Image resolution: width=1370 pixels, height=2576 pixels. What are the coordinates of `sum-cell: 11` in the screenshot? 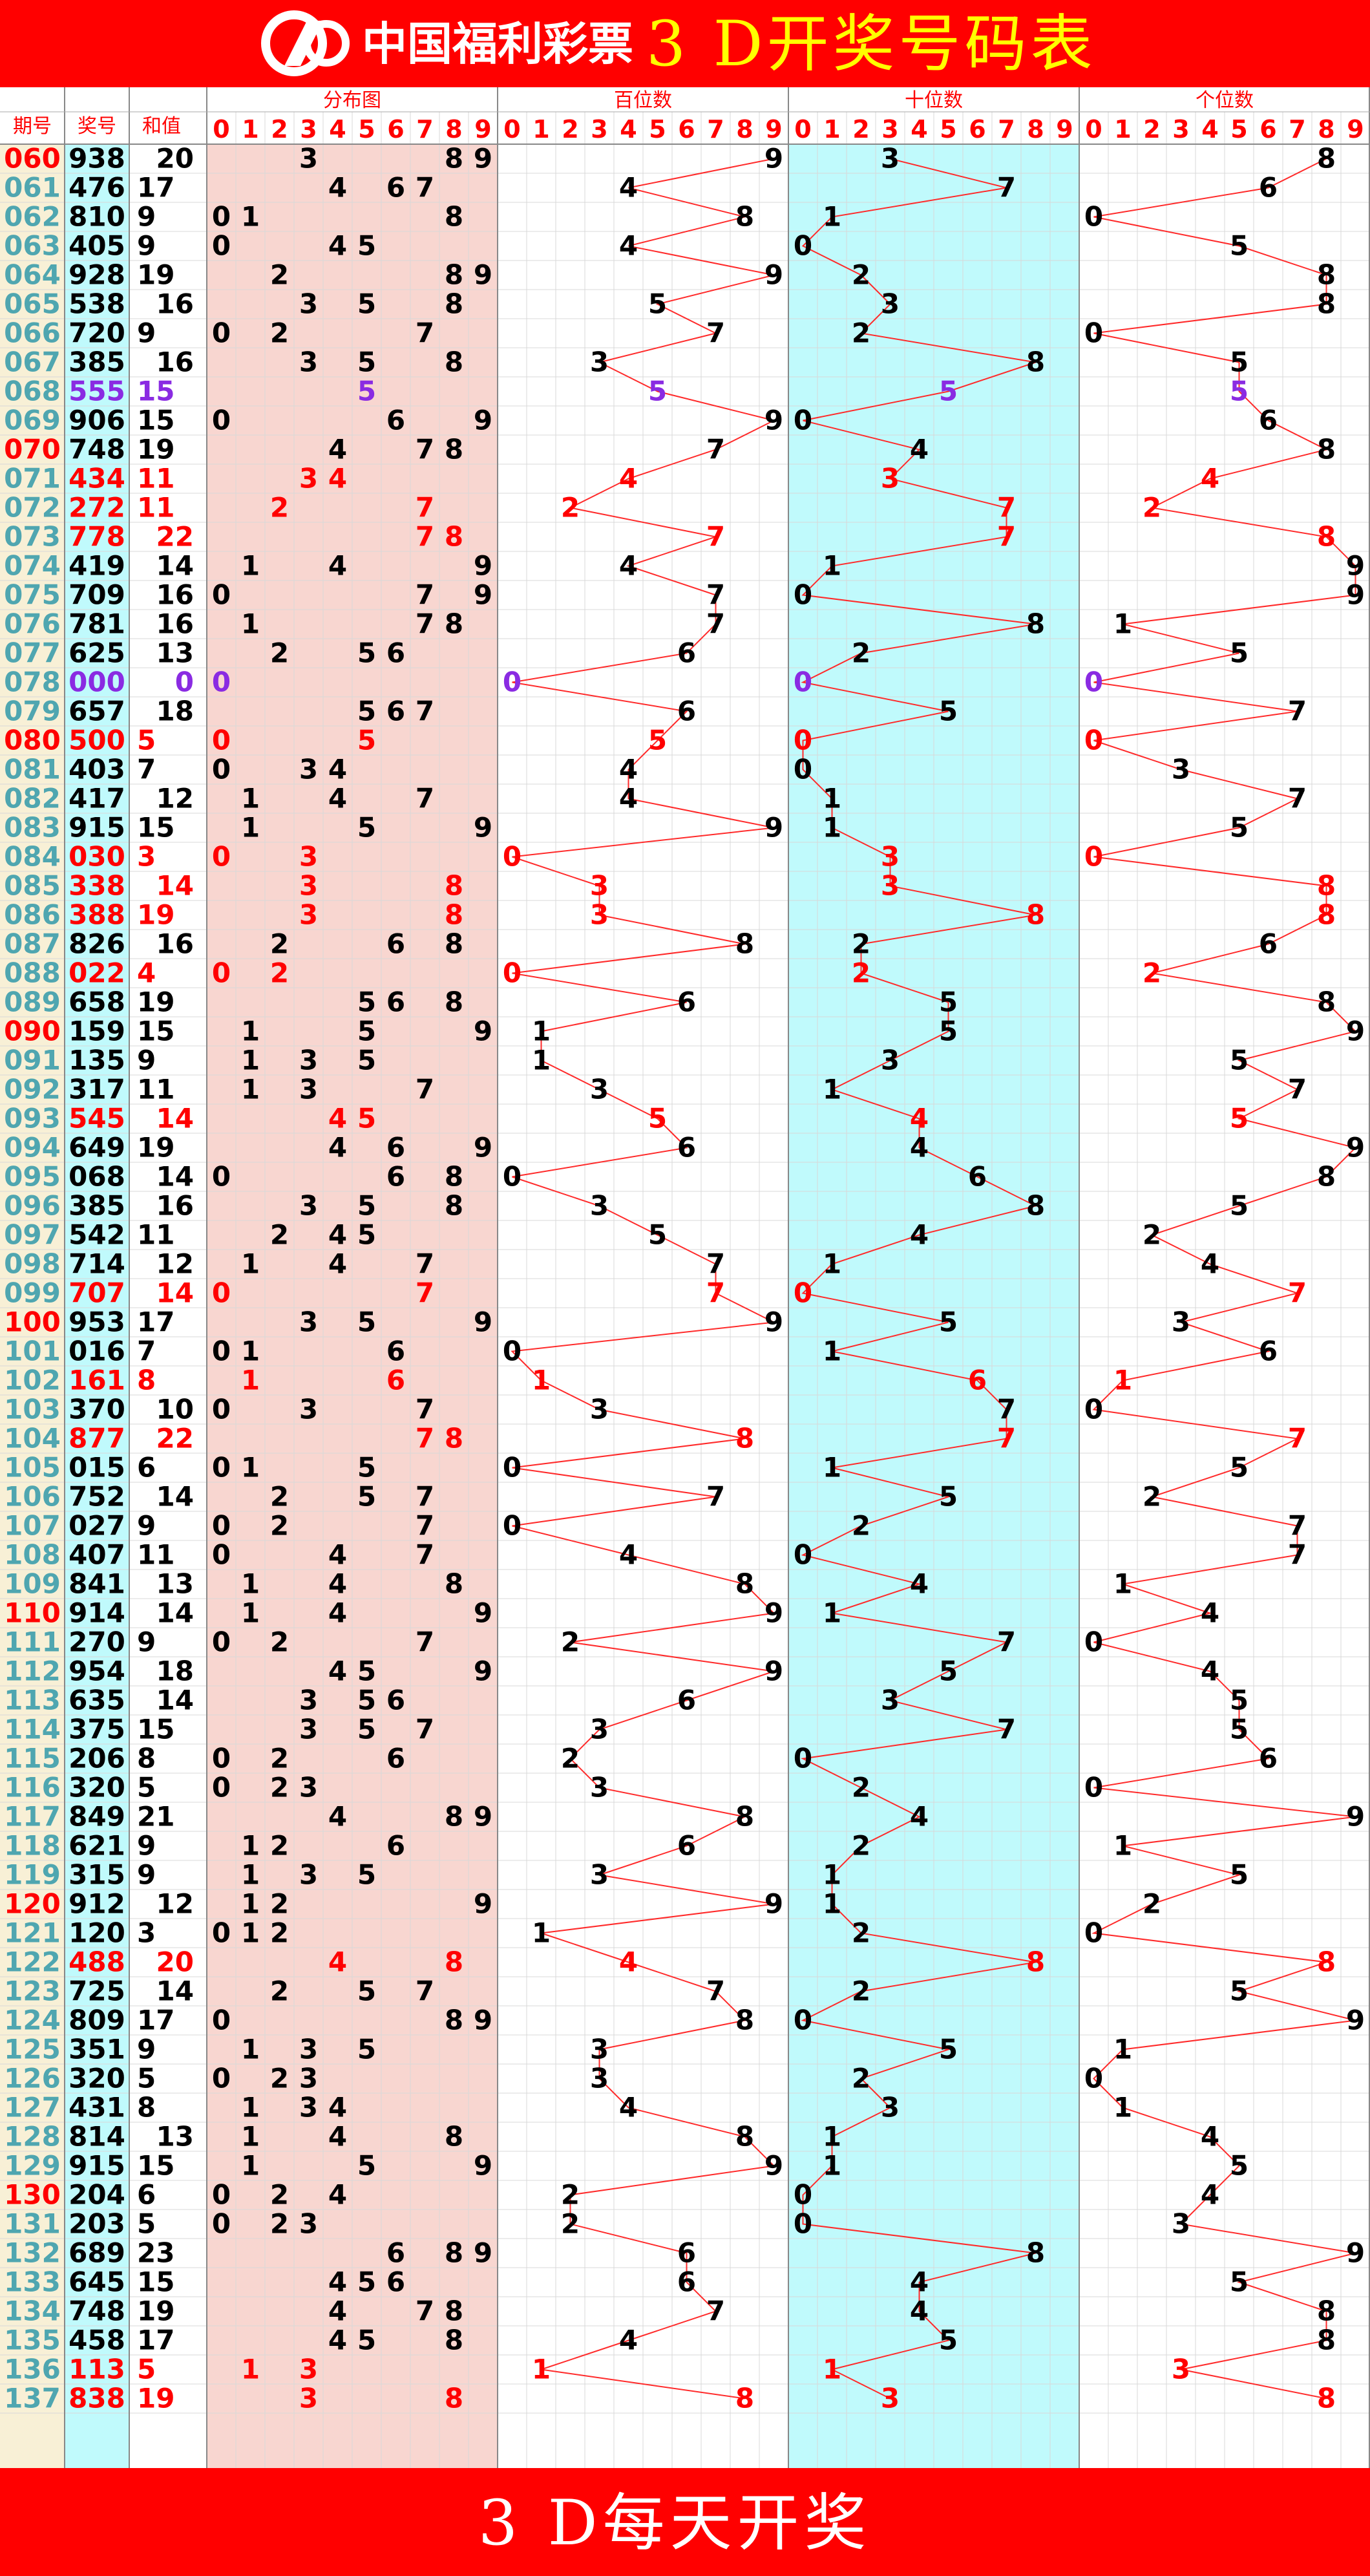 It's located at (156, 1089).